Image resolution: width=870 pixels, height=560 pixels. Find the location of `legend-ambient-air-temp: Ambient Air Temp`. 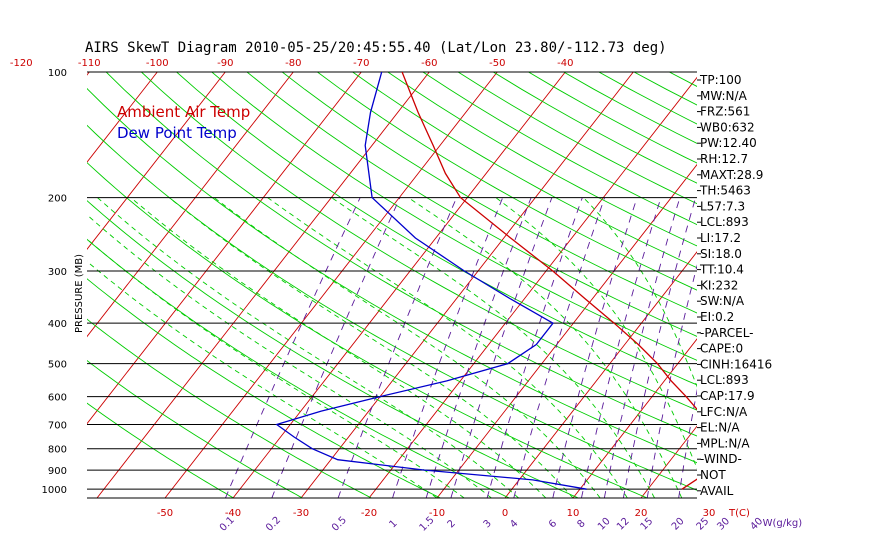

legend-ambient-air-temp: Ambient Air Temp is located at coordinates (183, 112).